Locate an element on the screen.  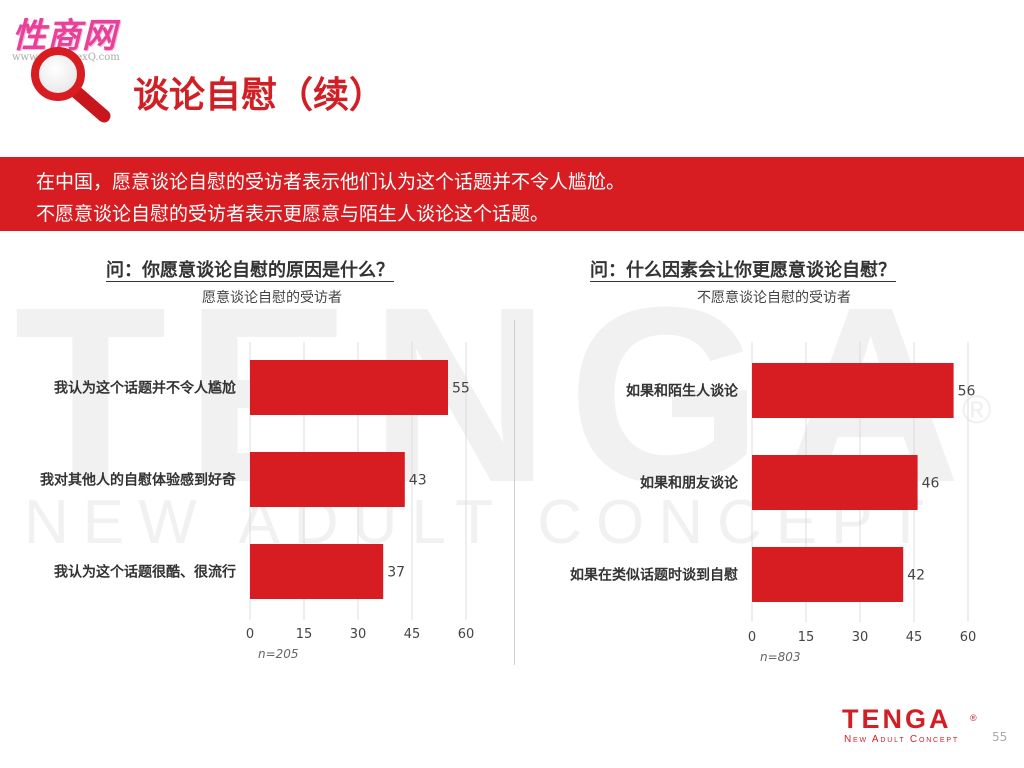
chart-1-data-label: 55 is located at coordinates (461, 389).